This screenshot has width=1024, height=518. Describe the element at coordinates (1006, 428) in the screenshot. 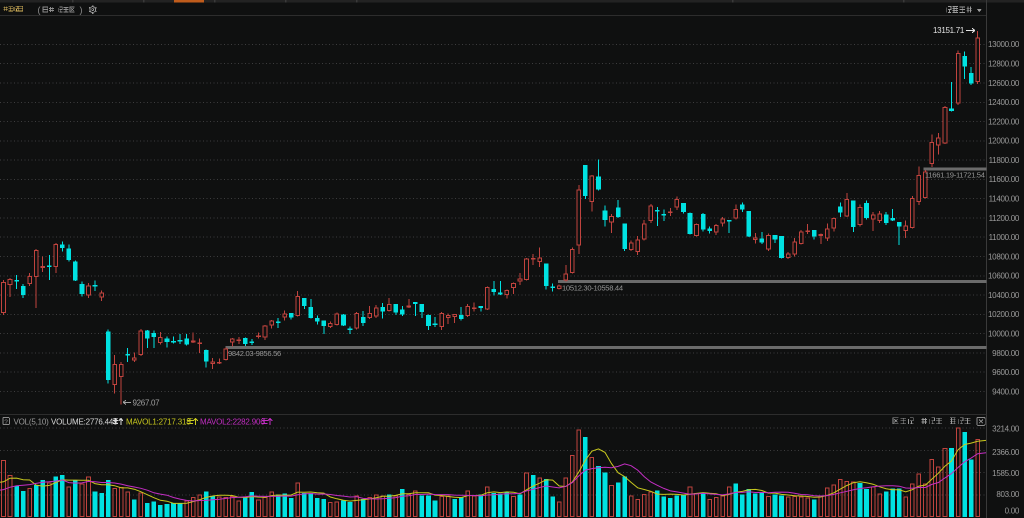

I see `svg-text: 3214.00` at that location.